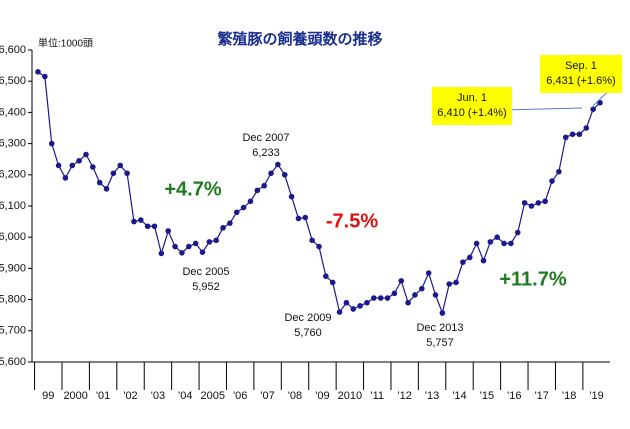 The width and height of the screenshot is (630, 429). Describe the element at coordinates (13, 237) in the screenshot. I see `y-tick-label: 6,000` at that location.